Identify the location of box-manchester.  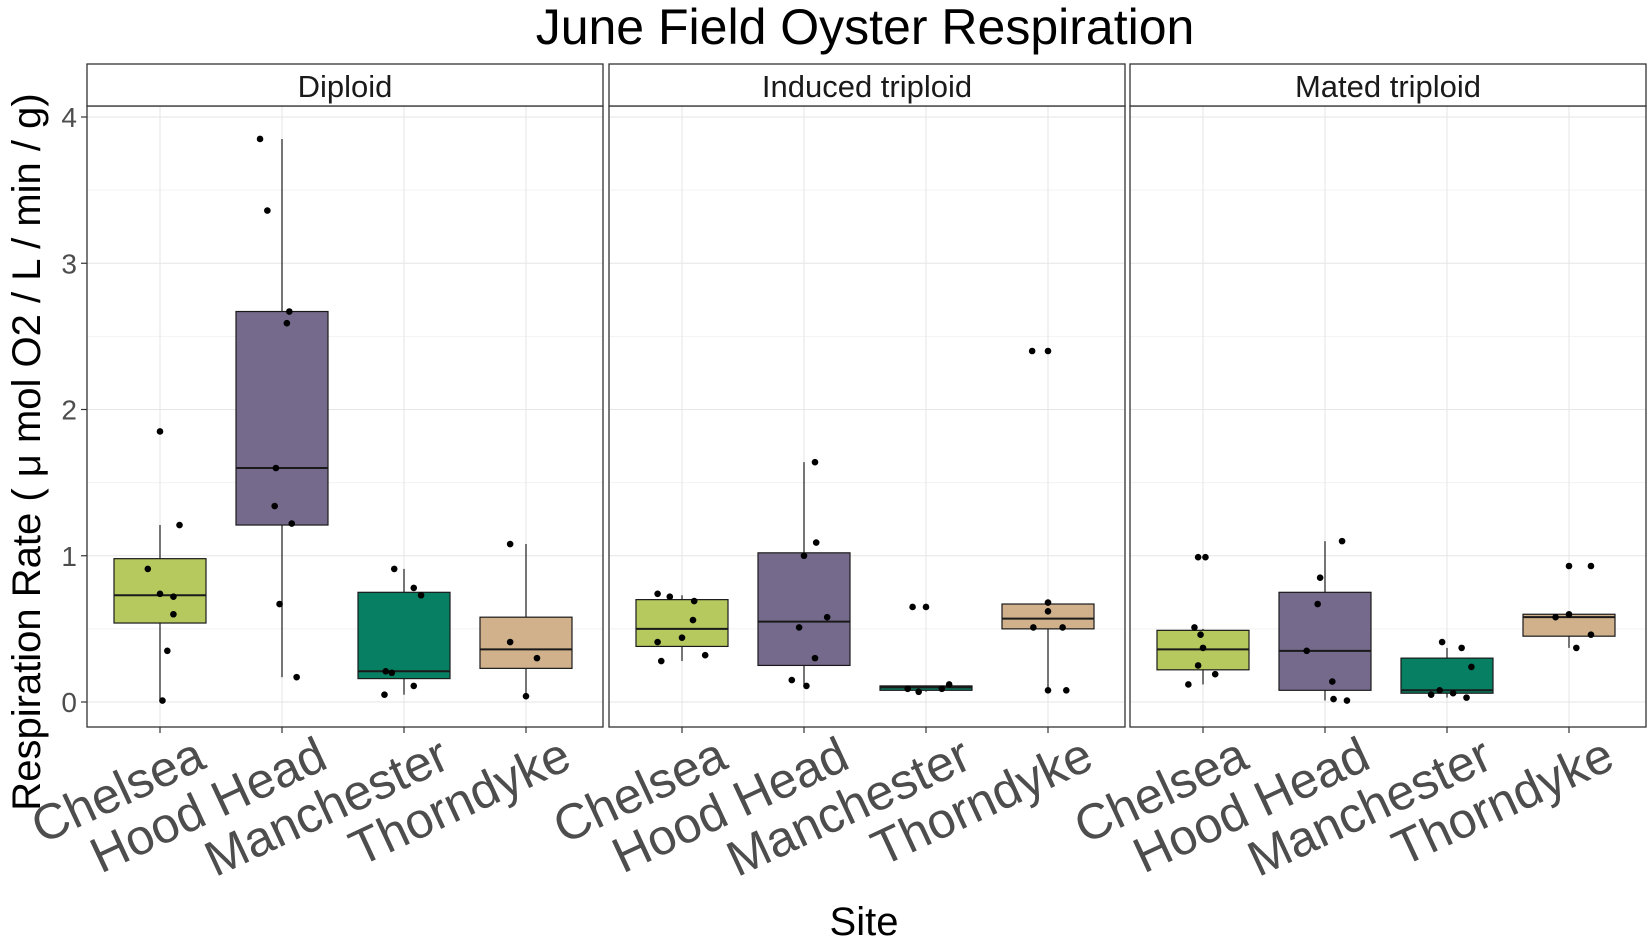
(1447, 669).